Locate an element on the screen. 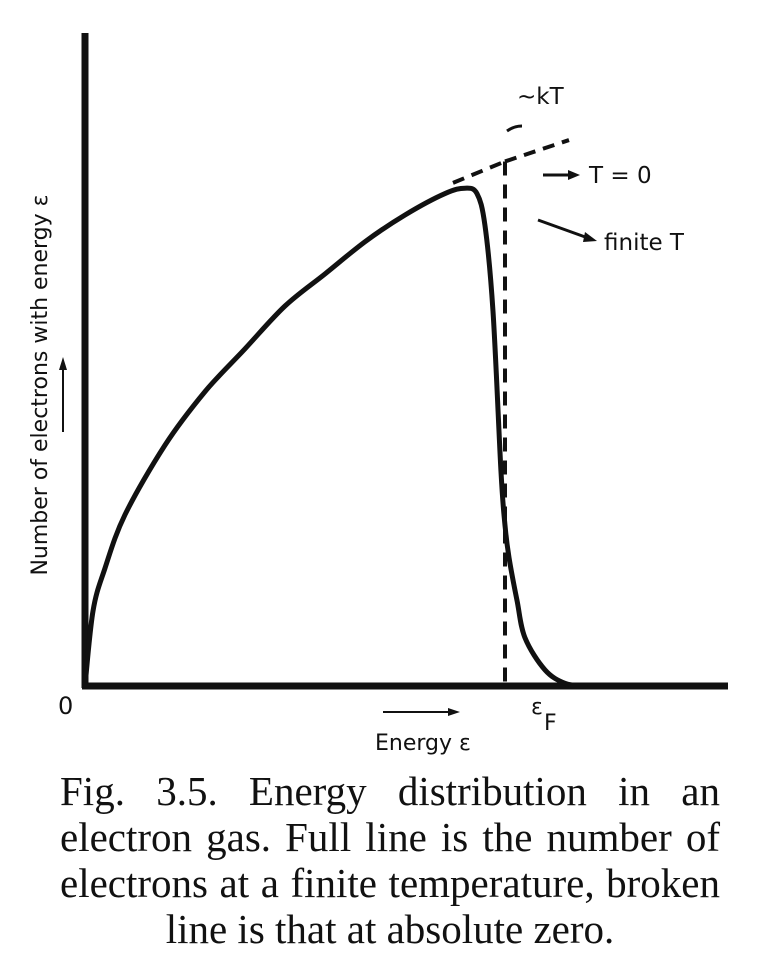 The height and width of the screenshot is (972, 770). kt-label: ~kT is located at coordinates (541, 97).